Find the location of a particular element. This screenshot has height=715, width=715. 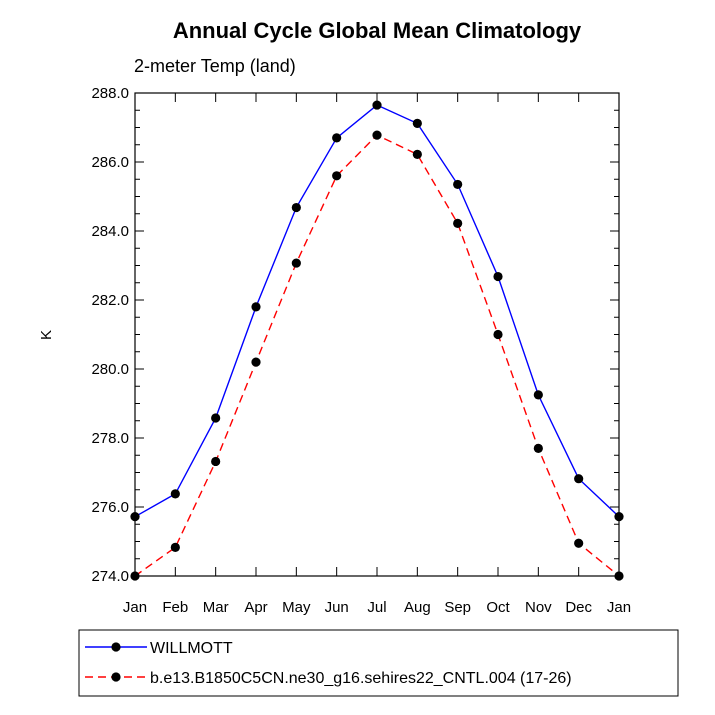

x-tick-label: Mar is located at coordinates (216, 607).